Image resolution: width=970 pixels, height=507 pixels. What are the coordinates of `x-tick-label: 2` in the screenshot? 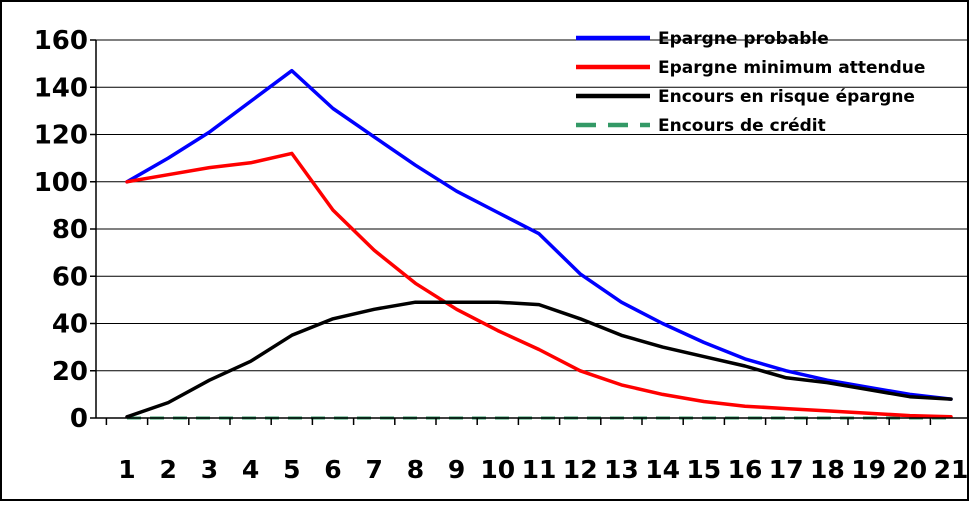 It's located at (167, 469).